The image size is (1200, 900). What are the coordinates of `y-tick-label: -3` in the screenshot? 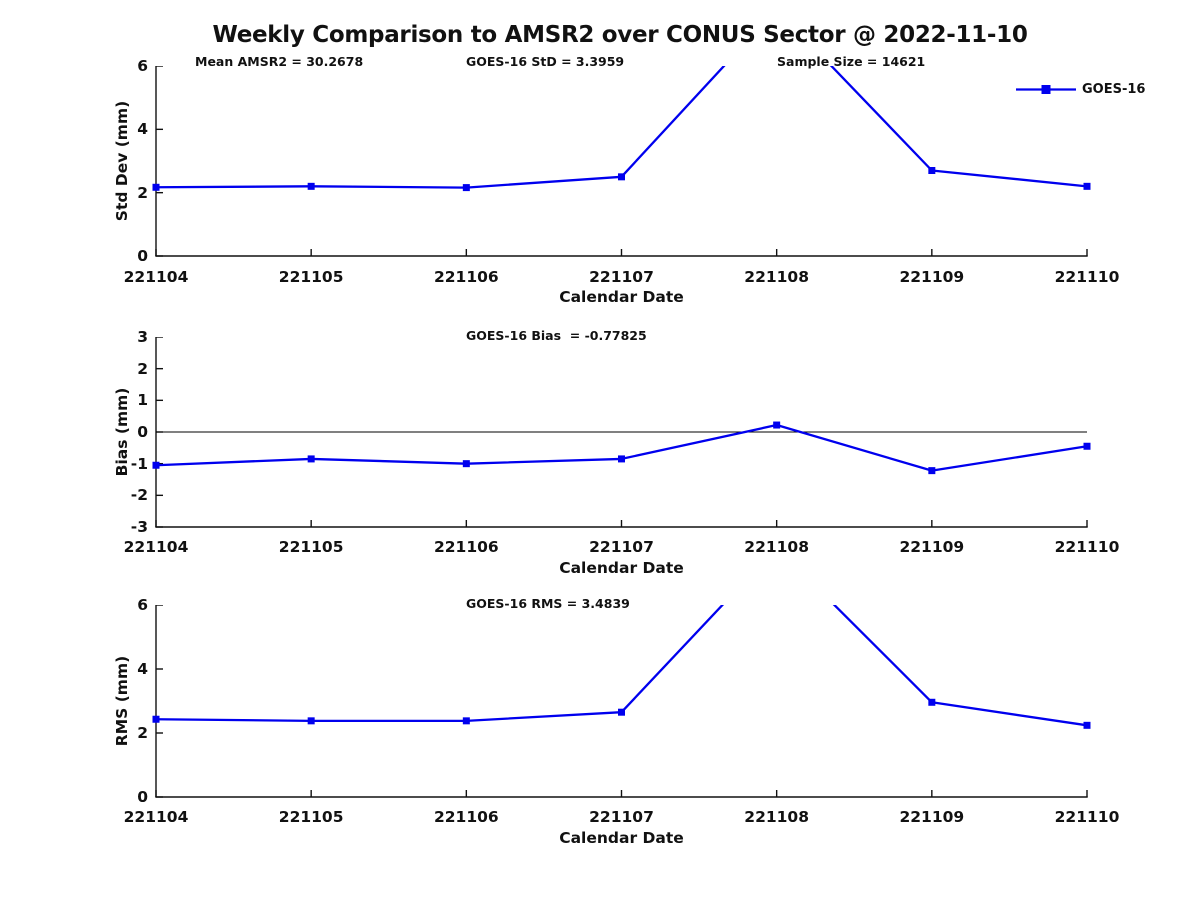 It's located at (139, 527).